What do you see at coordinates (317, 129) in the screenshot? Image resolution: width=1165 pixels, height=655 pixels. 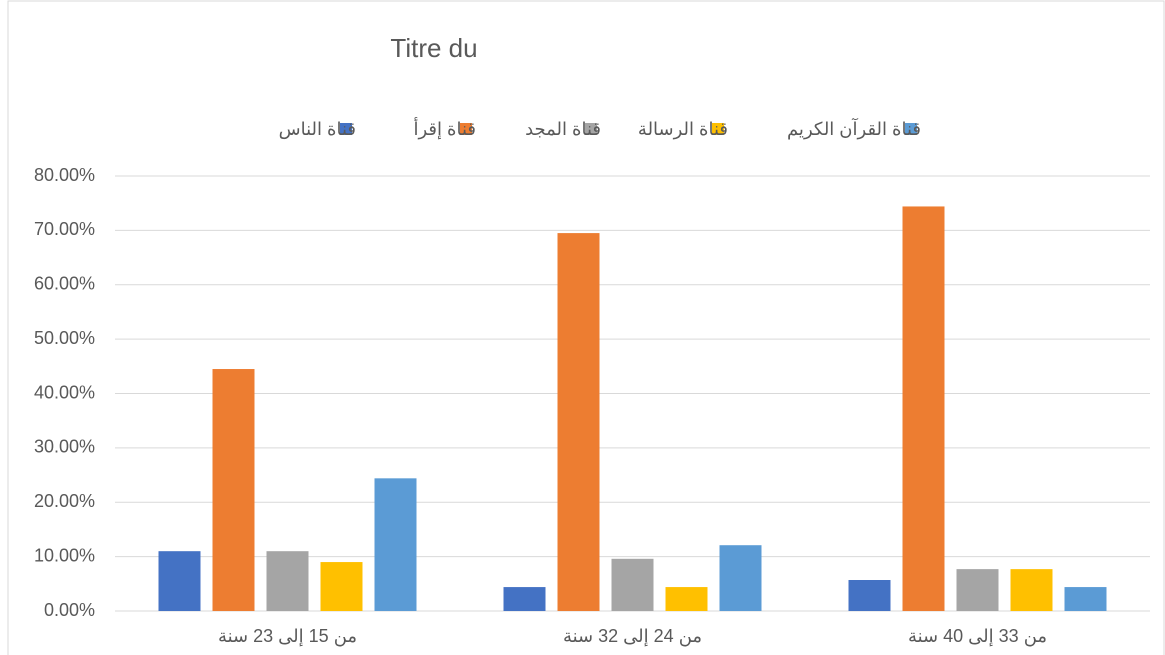 I see `legend-label: قناة الناس` at bounding box center [317, 129].